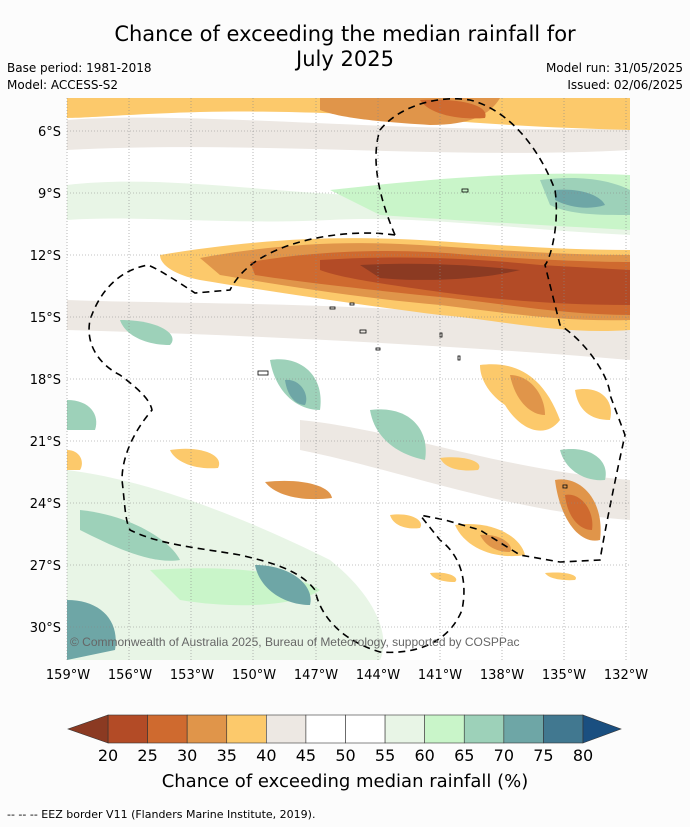  I want to click on dry-cell-w-edge, so click(74, 460).